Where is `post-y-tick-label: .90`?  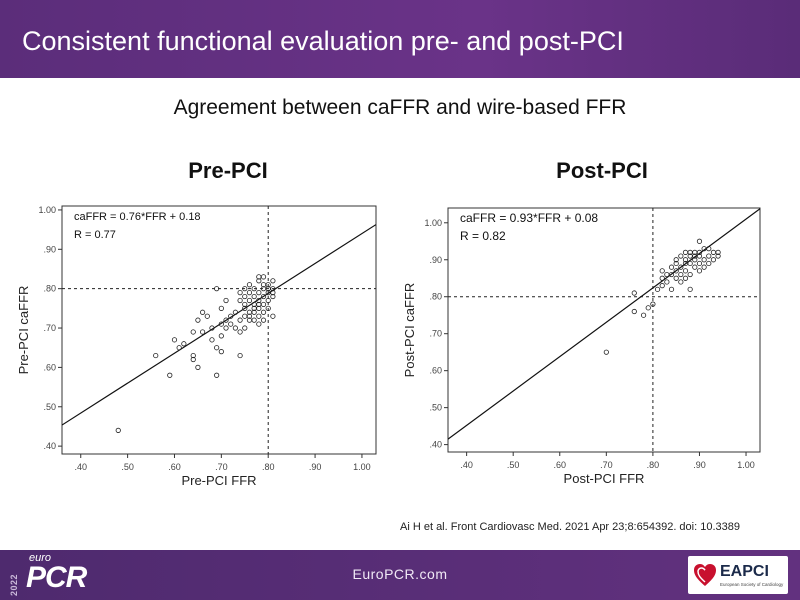
post-y-tick-label: .90 is located at coordinates (435, 260).